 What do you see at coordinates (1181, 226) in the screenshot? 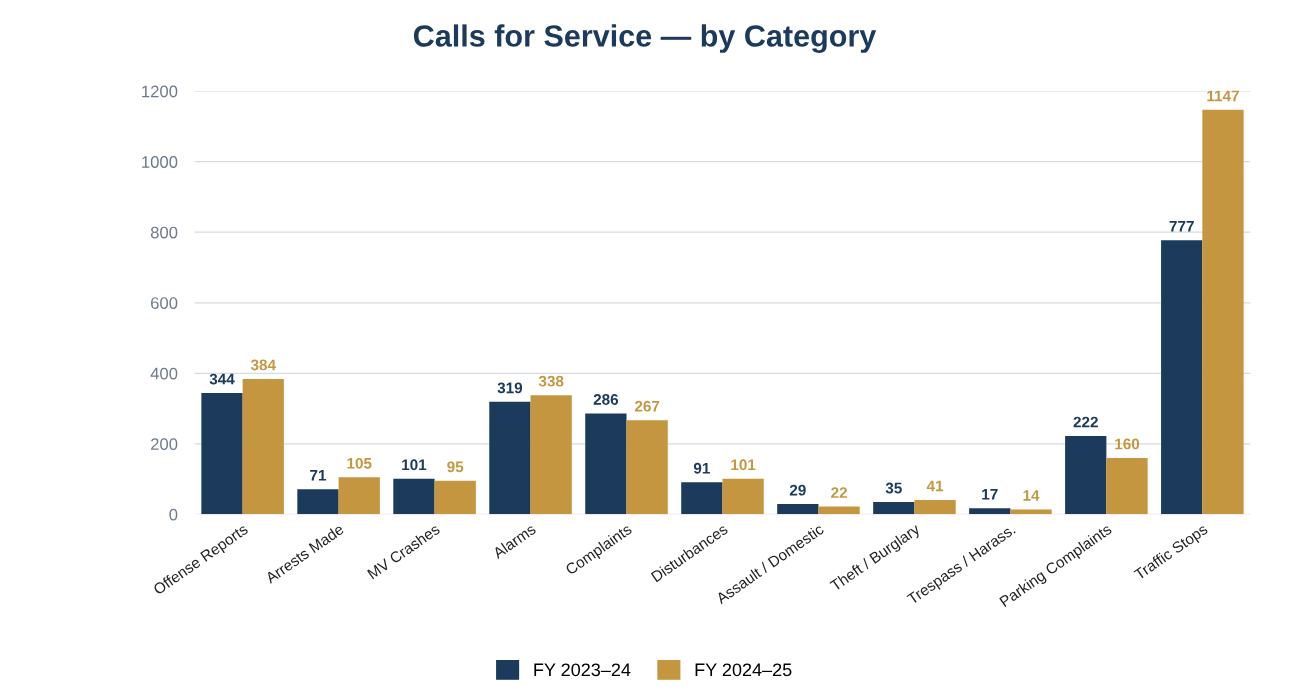
I see `data-label: 777` at bounding box center [1181, 226].